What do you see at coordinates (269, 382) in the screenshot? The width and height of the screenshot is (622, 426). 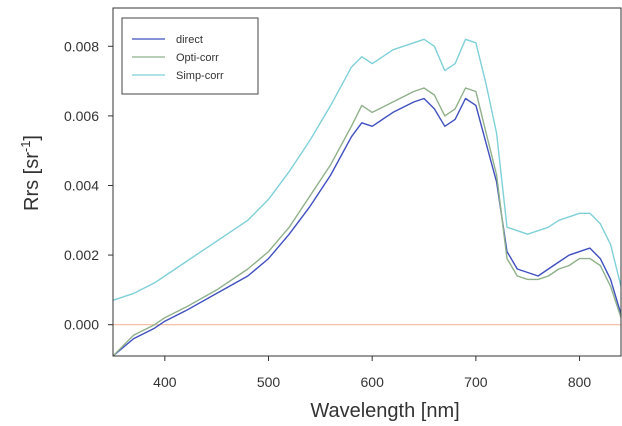 I see `x-tick-label: 500` at bounding box center [269, 382].